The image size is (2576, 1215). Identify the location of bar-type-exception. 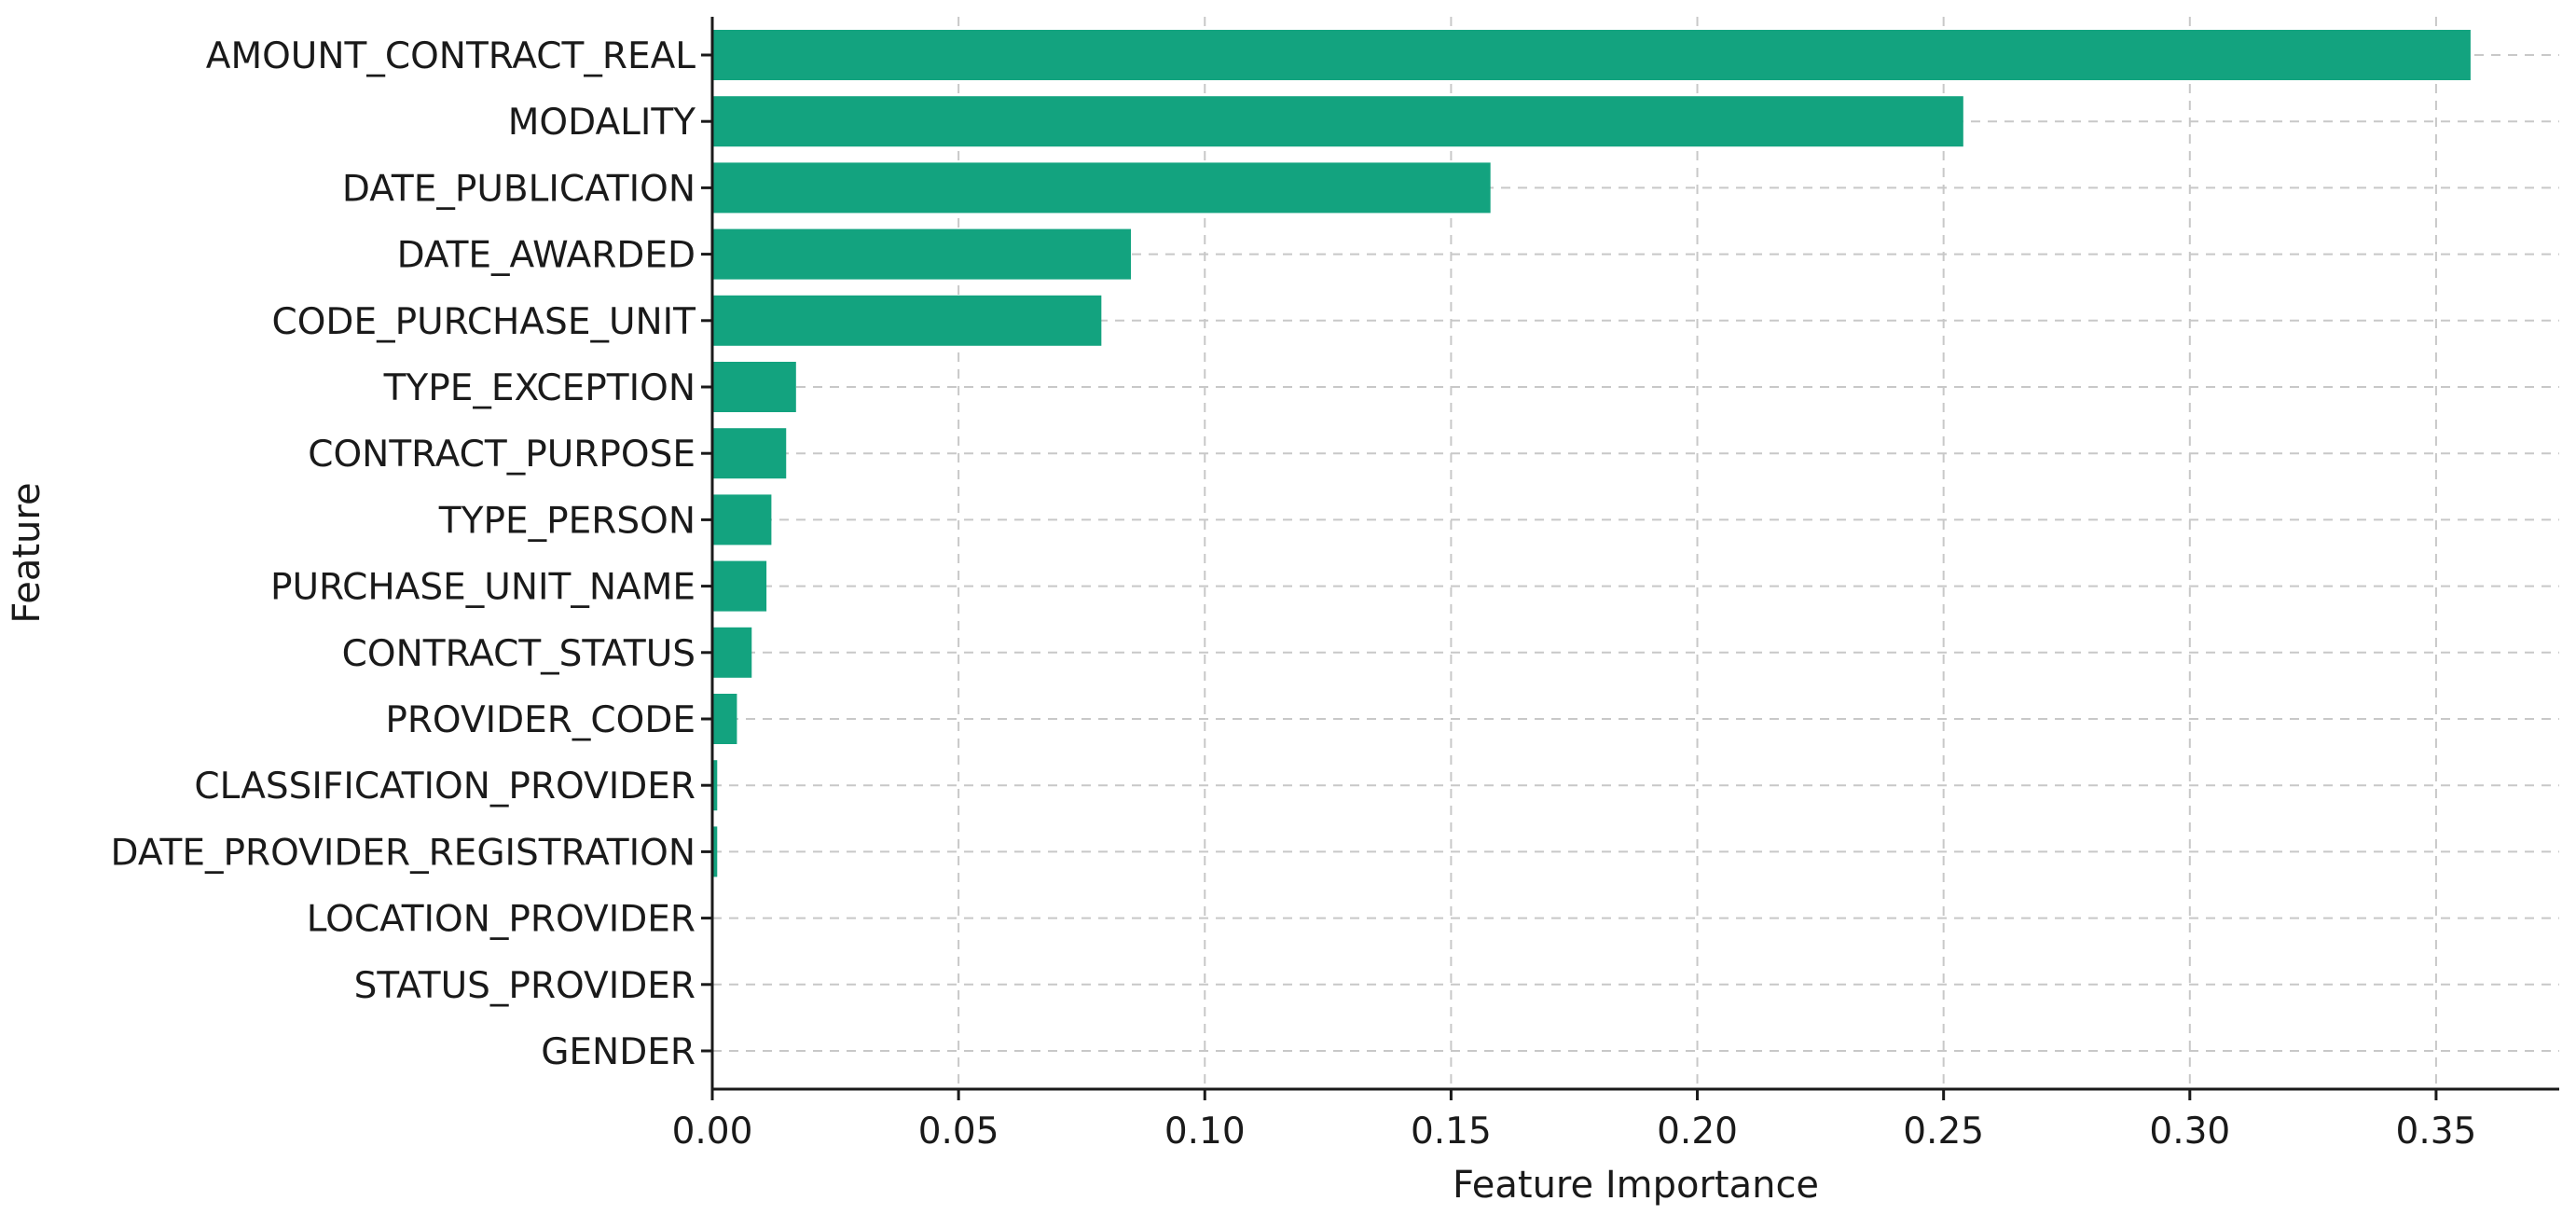
(754, 387).